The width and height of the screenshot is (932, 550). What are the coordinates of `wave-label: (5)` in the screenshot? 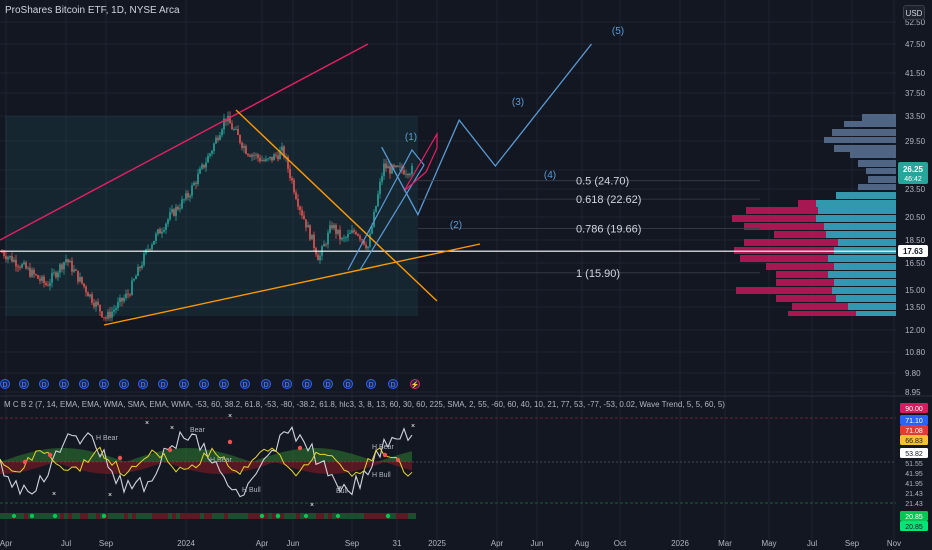 It's located at (618, 31).